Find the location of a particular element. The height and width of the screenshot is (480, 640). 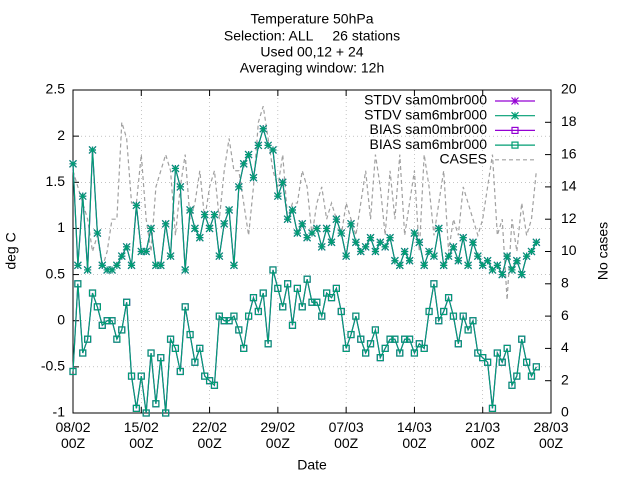

x-tick-label: 21/03 00Z is located at coordinates (483, 435).